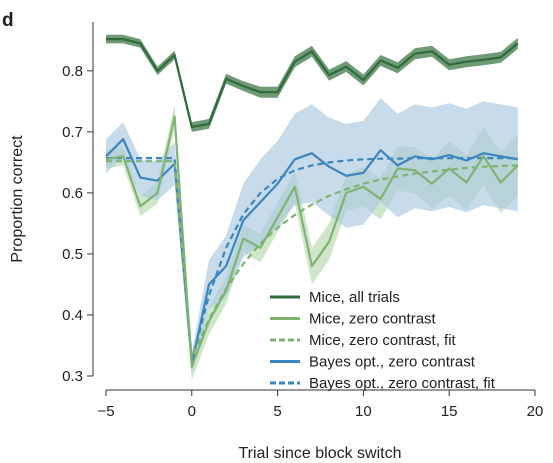 This screenshot has height=463, width=553. I want to click on y-tick-label: 0.4, so click(72, 315).